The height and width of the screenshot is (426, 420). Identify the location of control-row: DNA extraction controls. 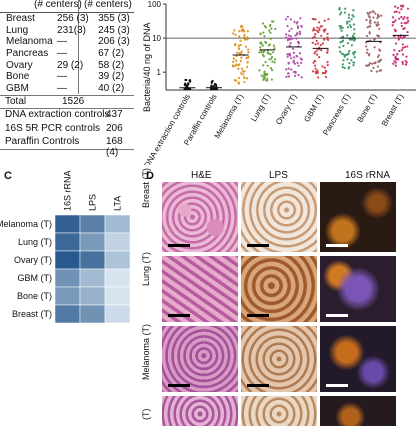
(57, 114).